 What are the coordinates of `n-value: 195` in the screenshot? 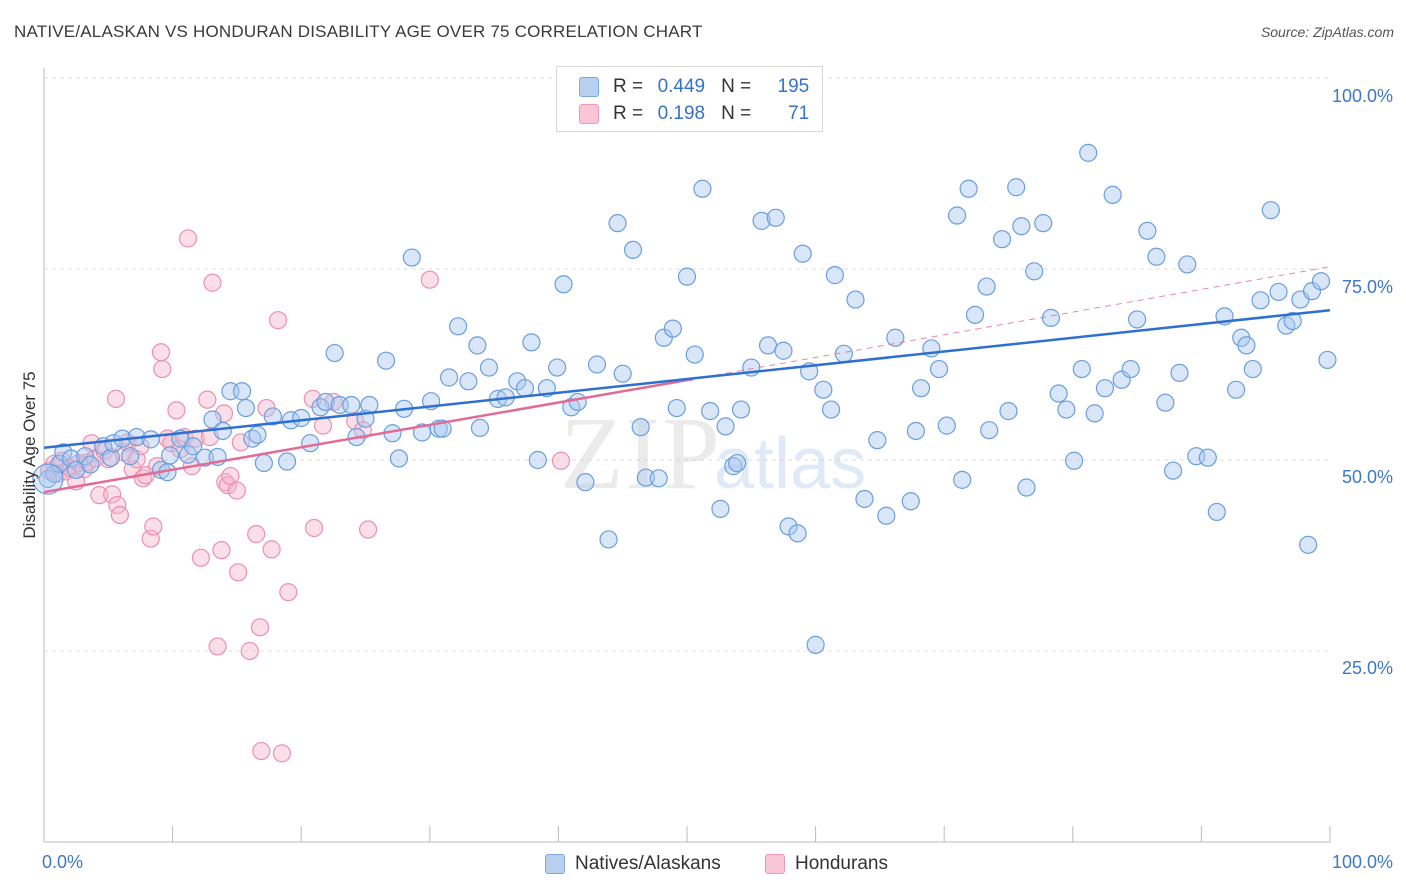 It's located at (793, 86).